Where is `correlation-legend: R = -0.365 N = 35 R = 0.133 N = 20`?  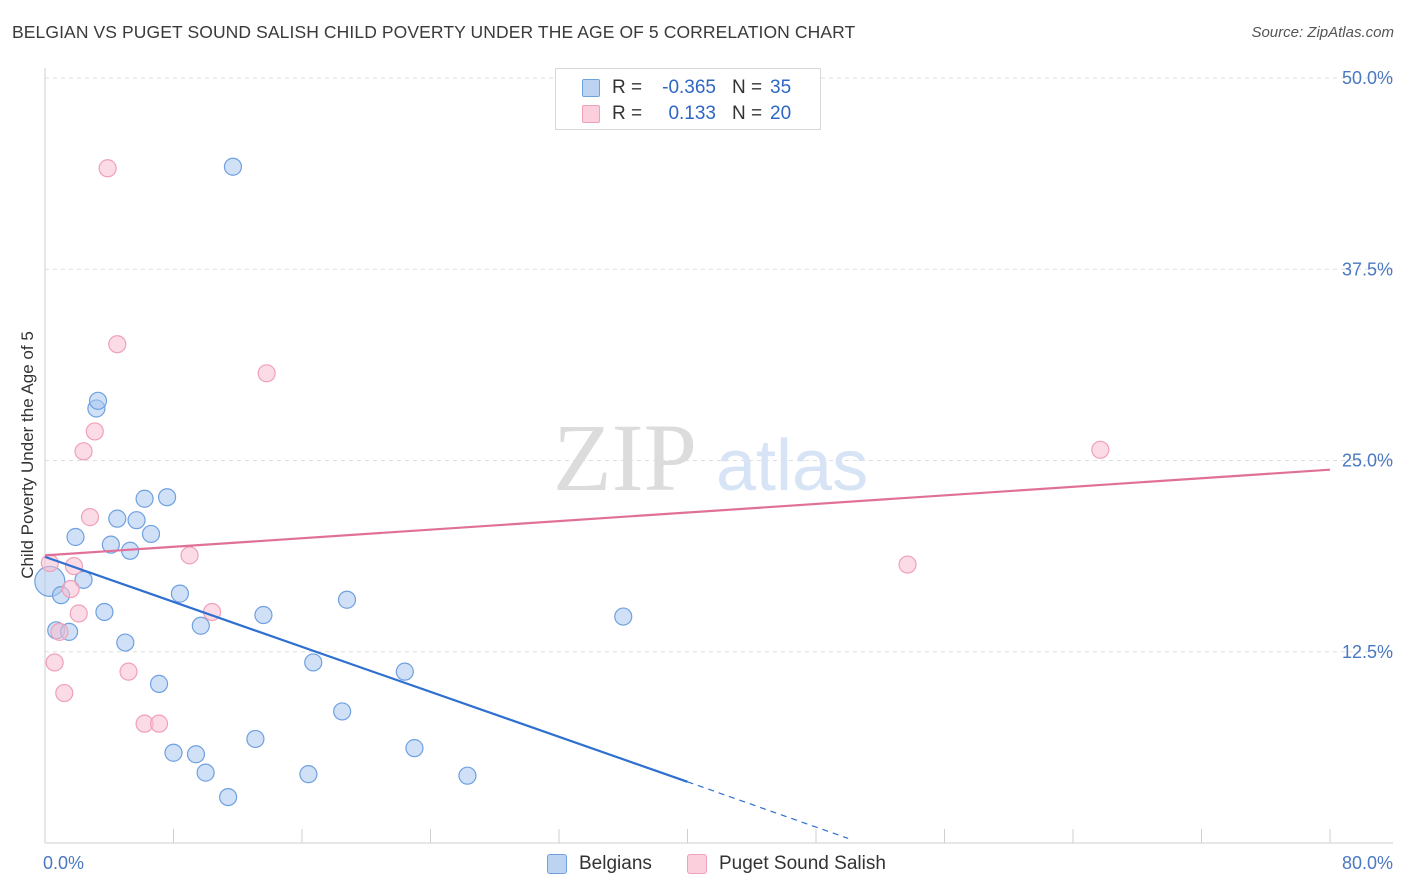
correlation-legend: R = -0.365 N = 35 R = 0.133 N = 20 is located at coordinates (688, 99).